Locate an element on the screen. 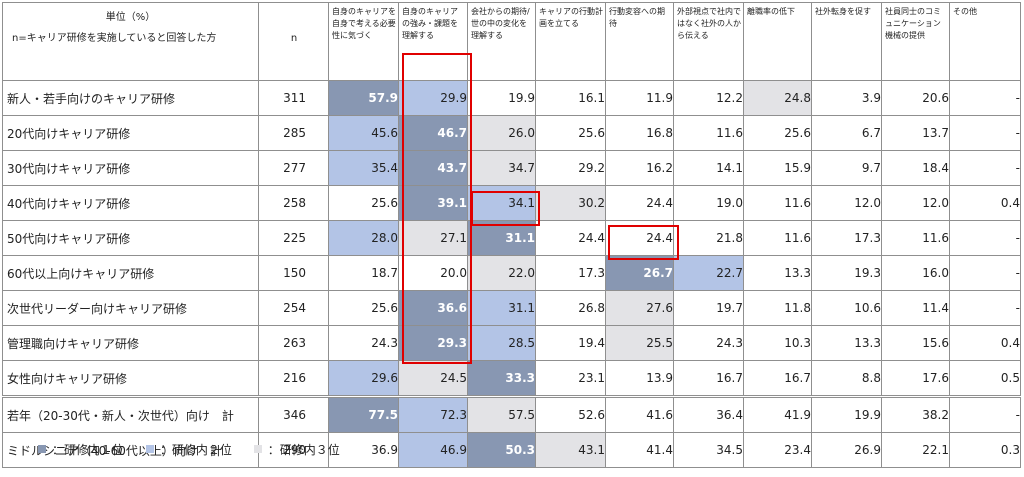  row-label: 30代向けキャリア研修 is located at coordinates (130, 168).